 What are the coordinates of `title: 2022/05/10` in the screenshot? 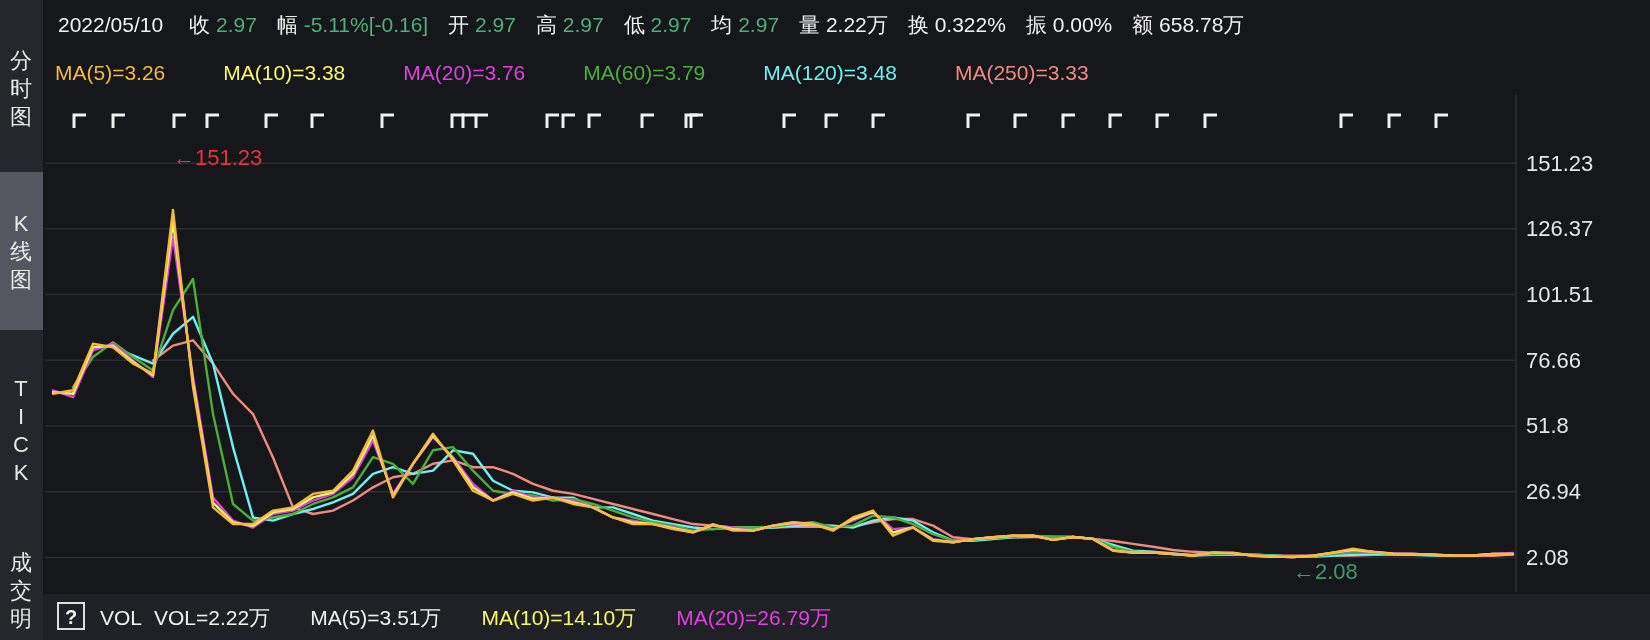 It's located at (111, 24).